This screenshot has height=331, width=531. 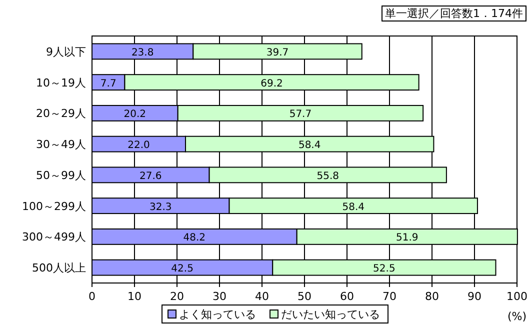 I want to click on y-tick-label: 100～299人, so click(x=54, y=206).